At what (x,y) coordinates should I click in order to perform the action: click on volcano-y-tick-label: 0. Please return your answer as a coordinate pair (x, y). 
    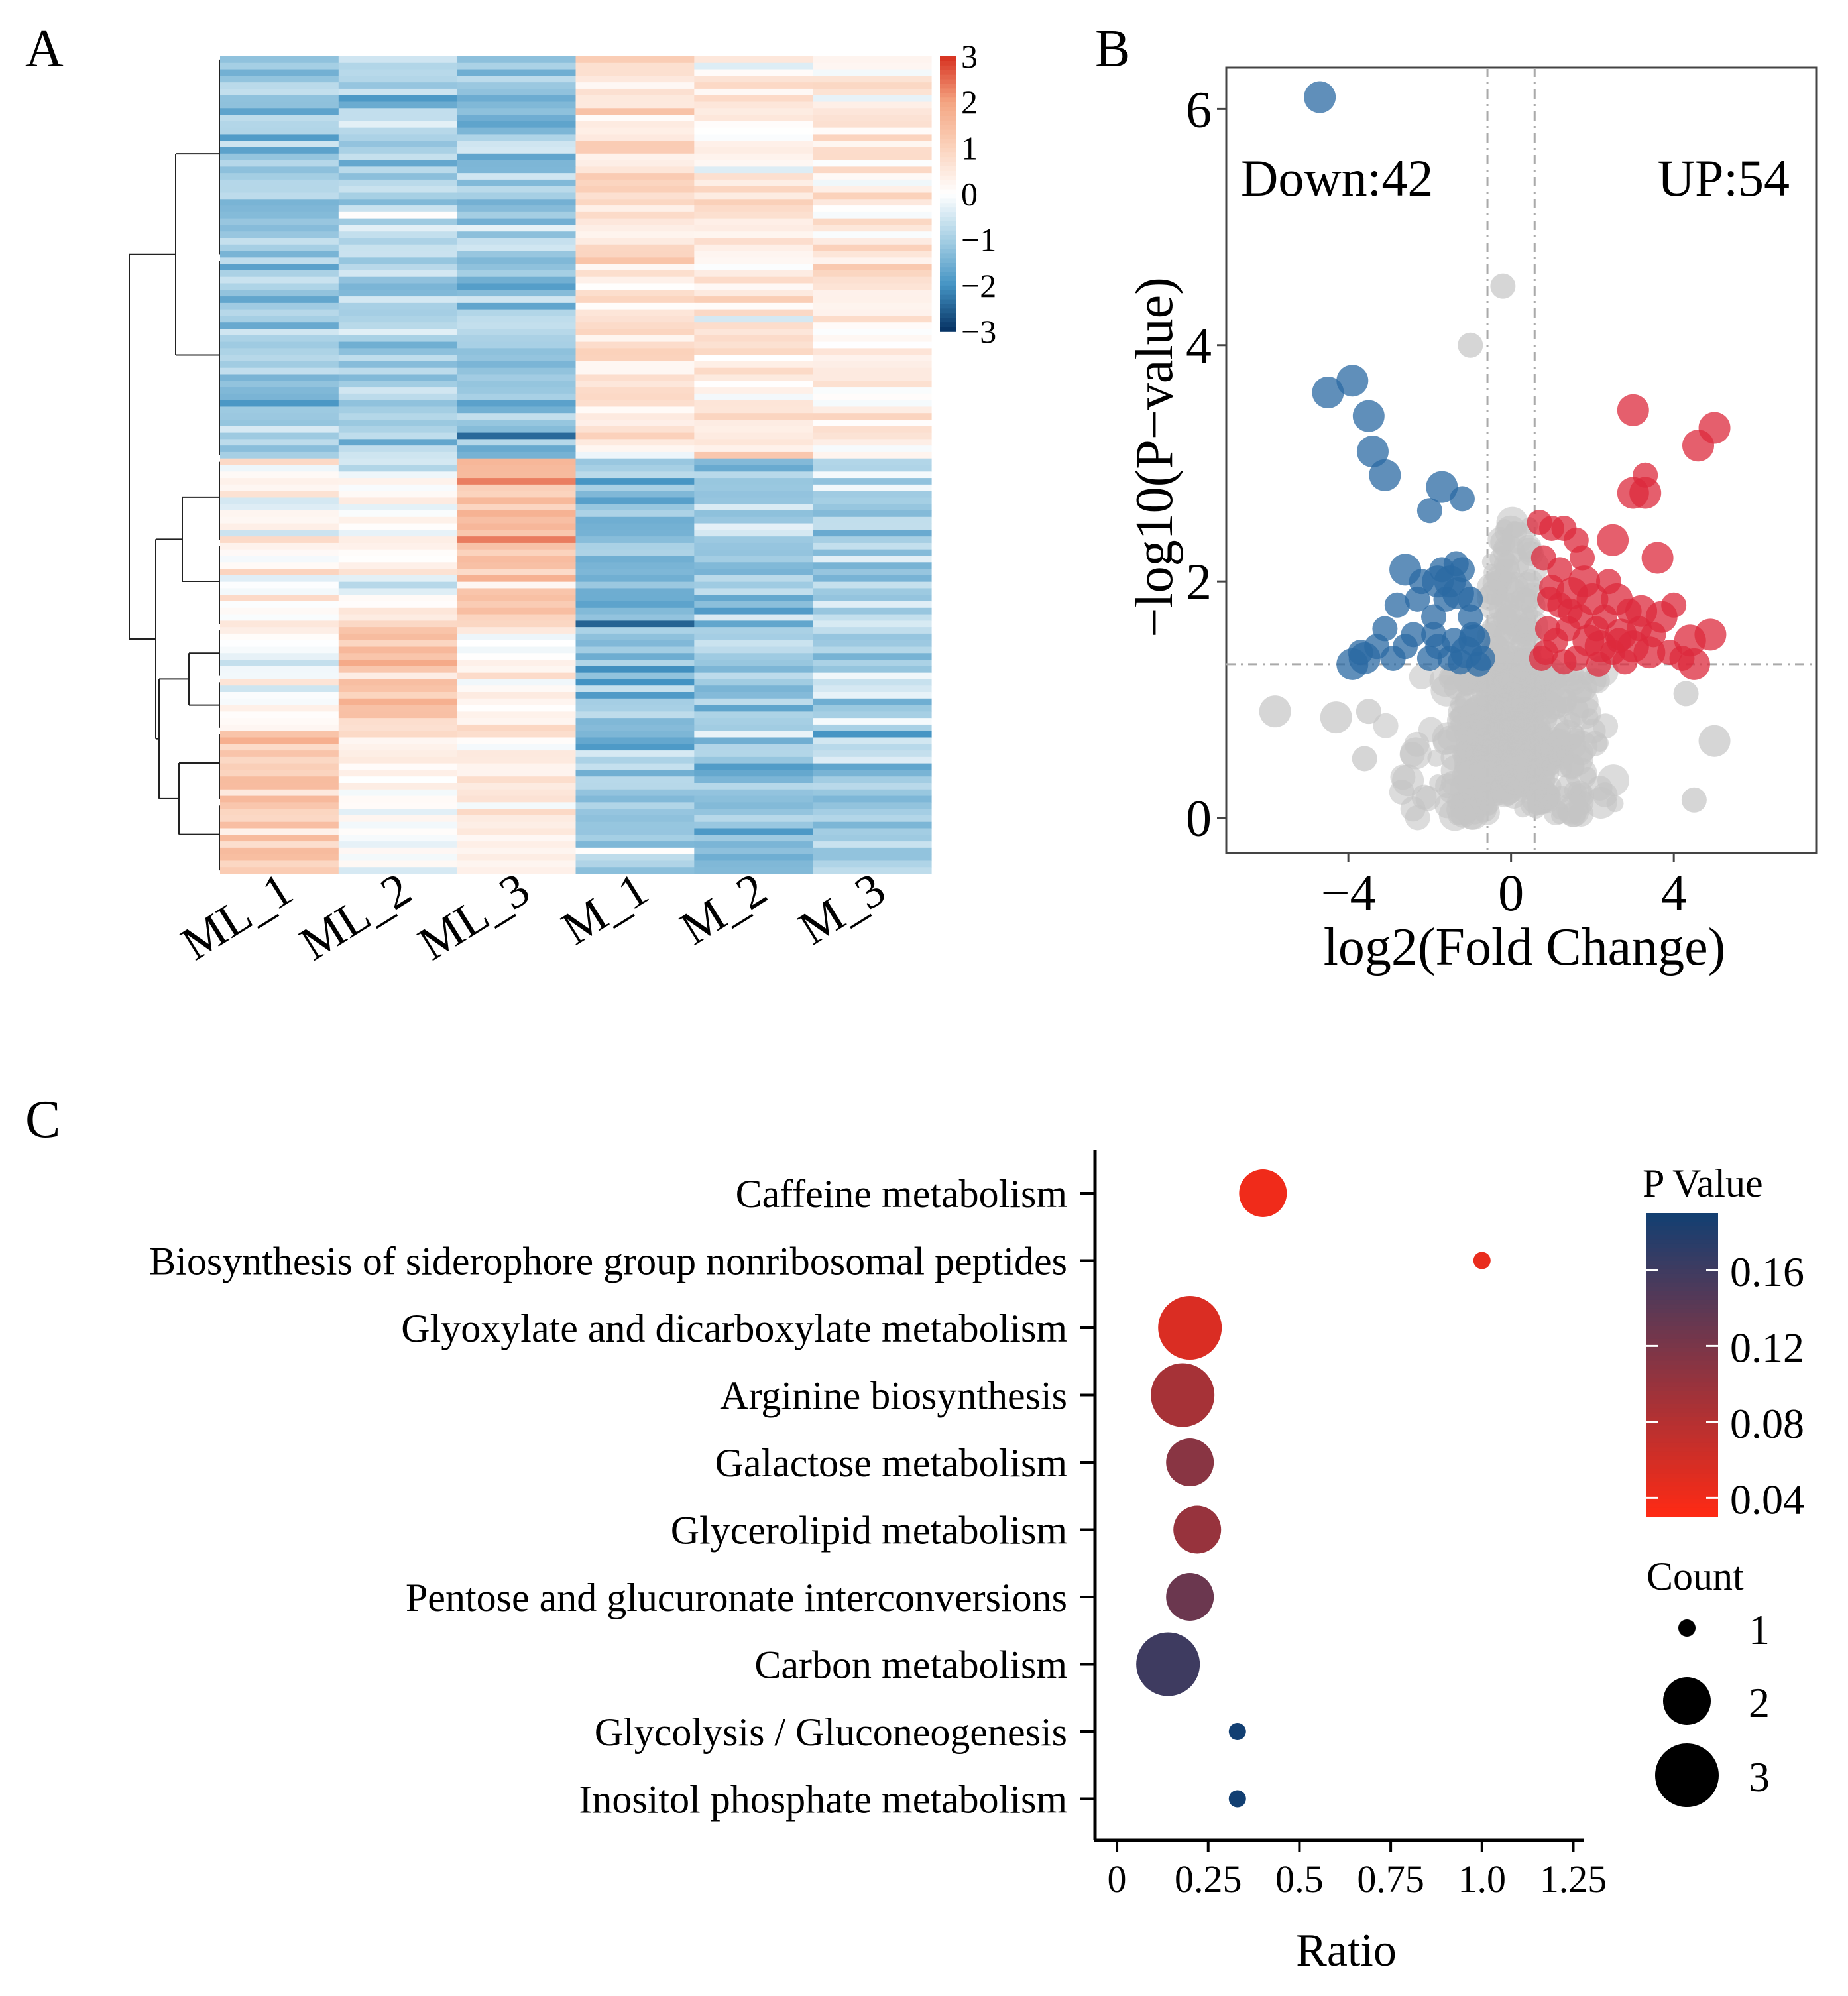
    Looking at the image, I should click on (1199, 818).